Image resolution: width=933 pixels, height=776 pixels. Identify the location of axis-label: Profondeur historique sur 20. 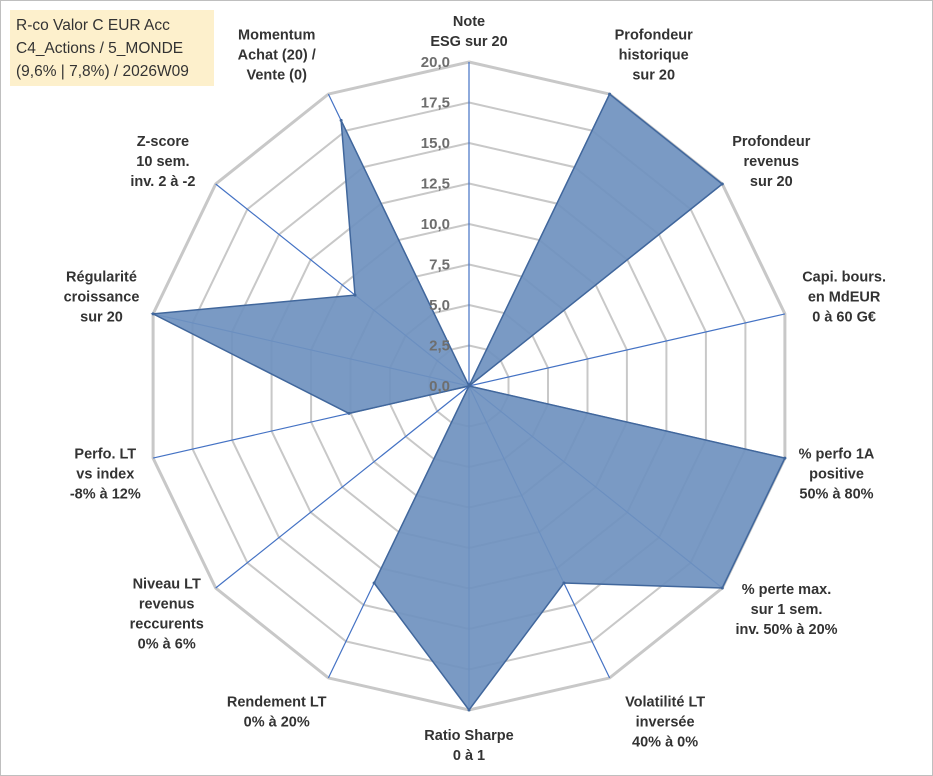
(654, 56).